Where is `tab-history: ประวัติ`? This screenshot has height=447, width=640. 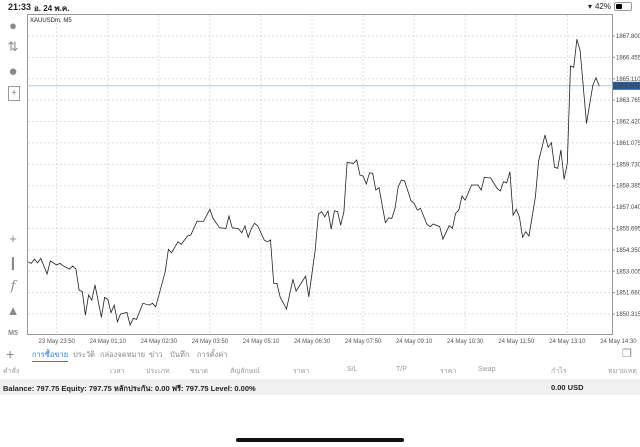
tab-history: ประวัติ is located at coordinates (84, 354).